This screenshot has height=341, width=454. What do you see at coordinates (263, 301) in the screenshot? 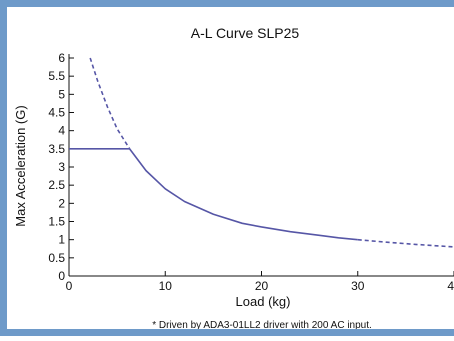
I see `x-axis-label: Load (kg)` at bounding box center [263, 301].